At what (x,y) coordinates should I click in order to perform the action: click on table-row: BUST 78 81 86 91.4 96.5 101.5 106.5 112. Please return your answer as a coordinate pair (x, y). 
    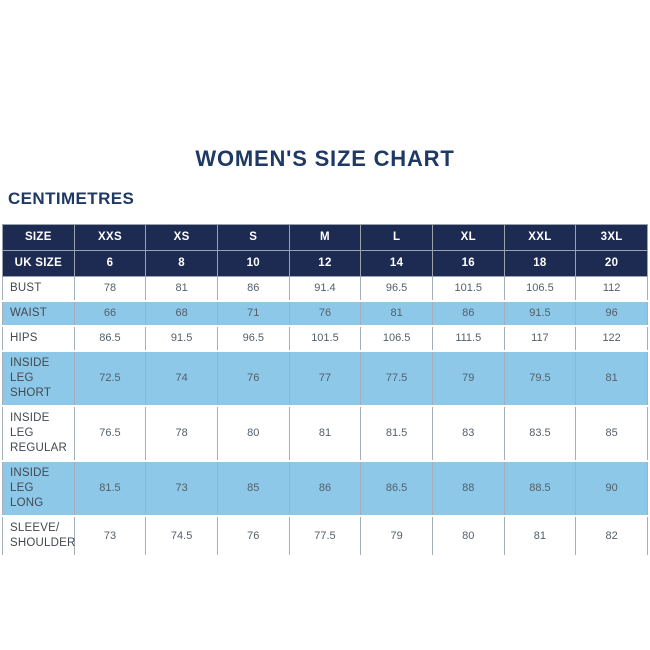
    Looking at the image, I should click on (325, 289).